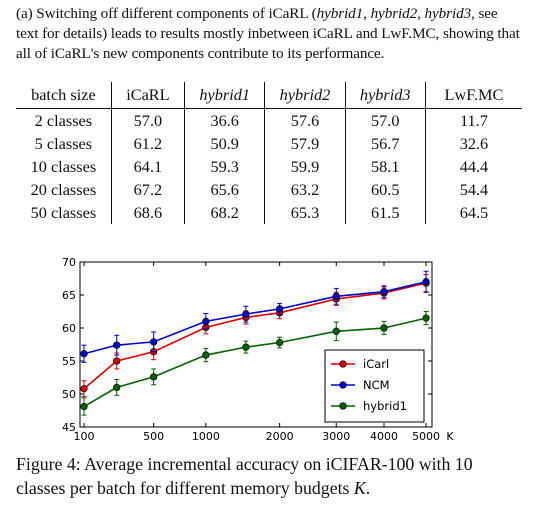  What do you see at coordinates (280, 436) in the screenshot?
I see `x-tick-label: 2000` at bounding box center [280, 436].